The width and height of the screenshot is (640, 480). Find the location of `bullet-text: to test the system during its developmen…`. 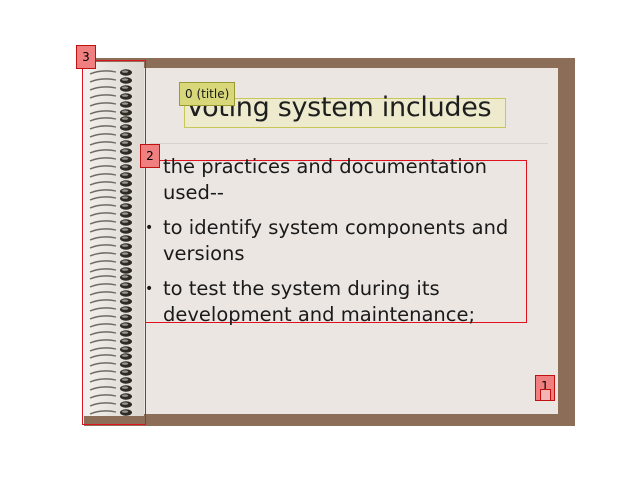

bullet-text: to test the system during its developmen… is located at coordinates (319, 301).